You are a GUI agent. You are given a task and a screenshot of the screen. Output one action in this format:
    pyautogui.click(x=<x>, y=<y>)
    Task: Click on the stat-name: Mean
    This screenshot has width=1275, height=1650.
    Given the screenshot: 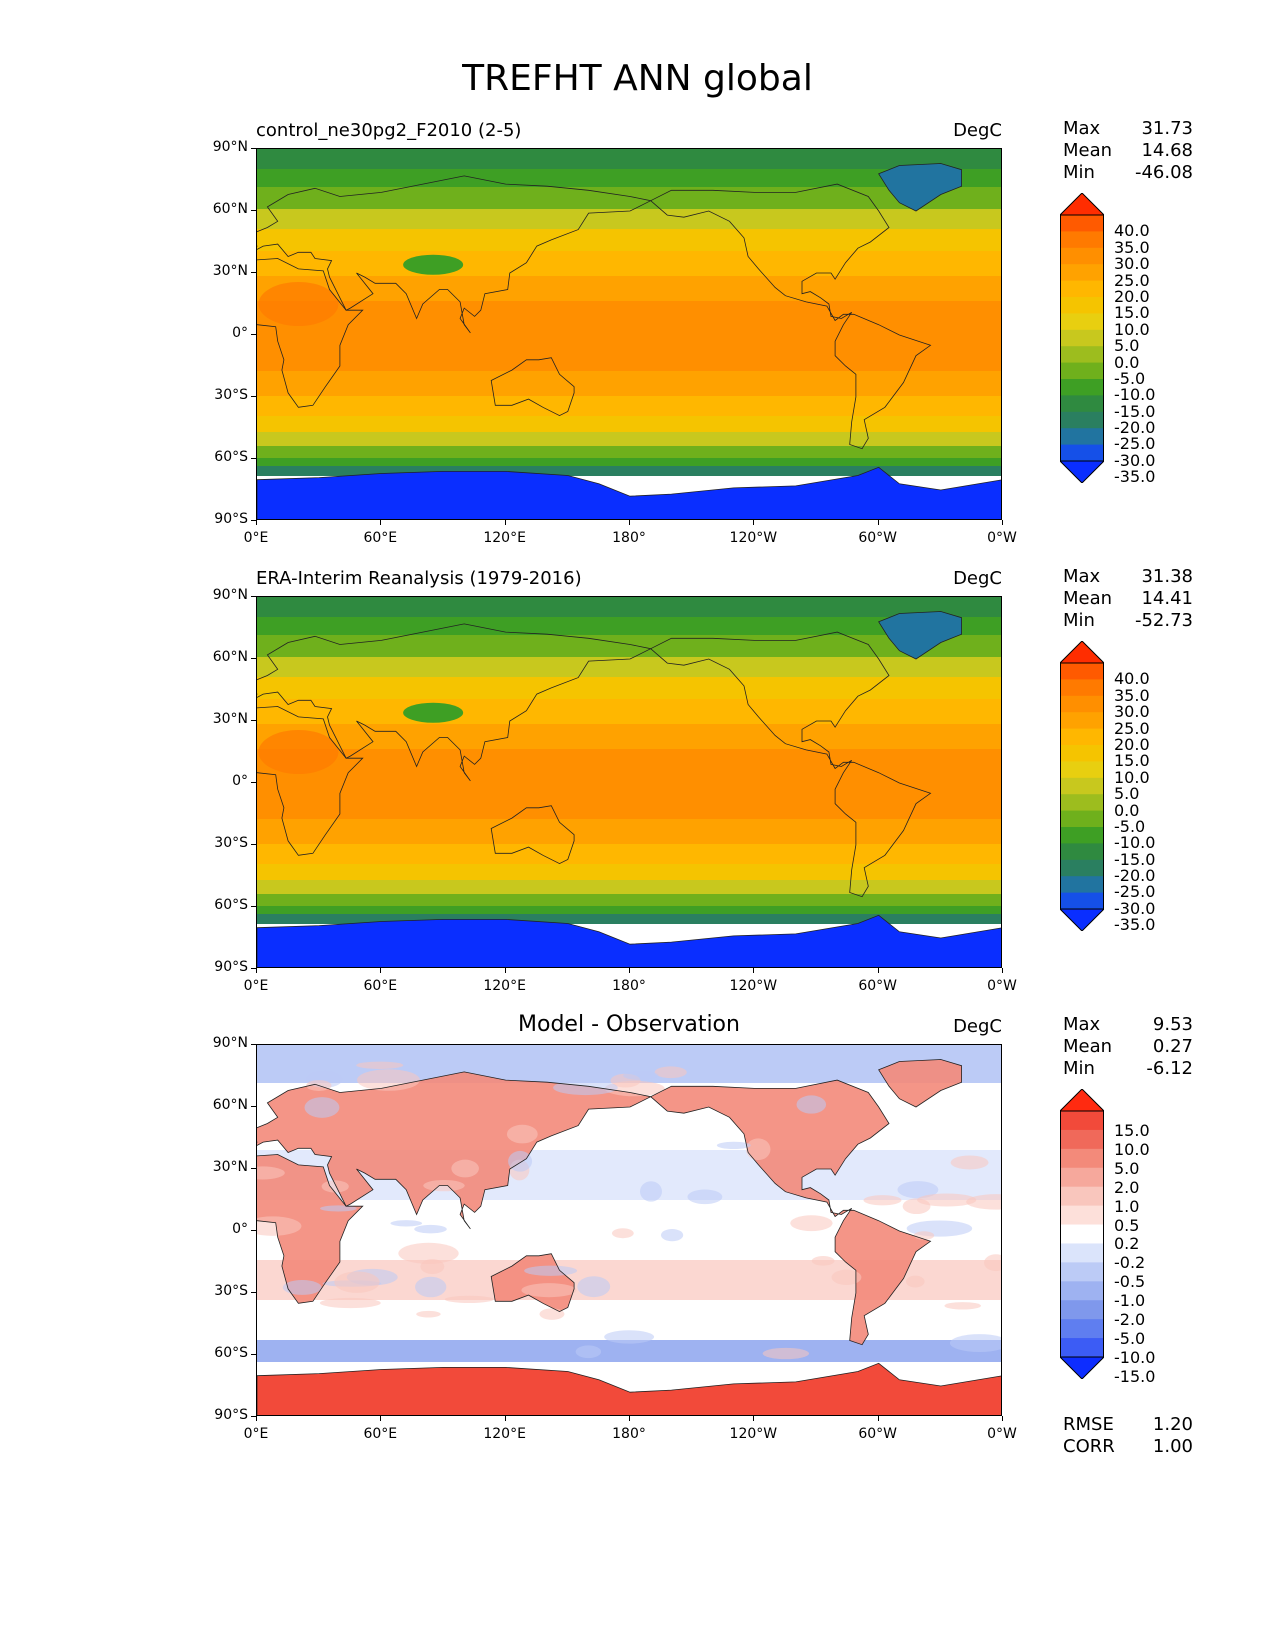 What is the action you would take?
    pyautogui.click(x=1088, y=150)
    